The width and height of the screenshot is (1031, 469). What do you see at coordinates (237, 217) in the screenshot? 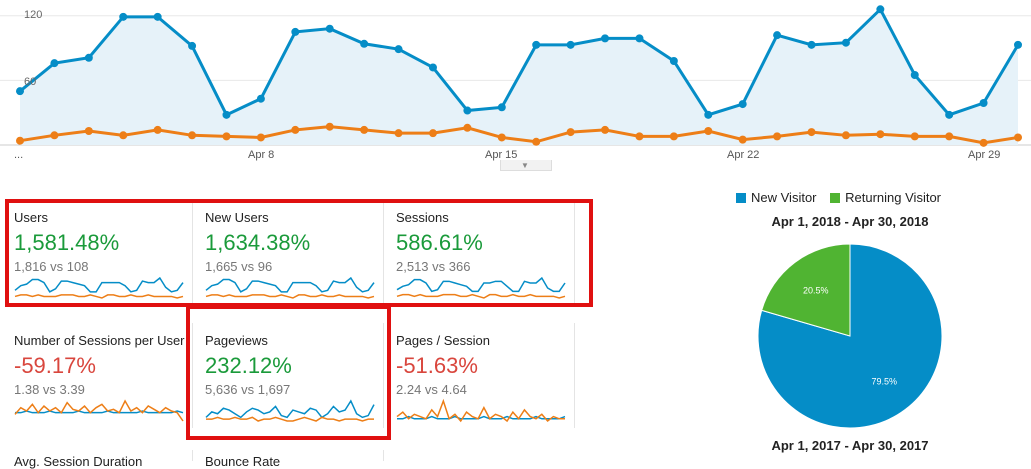
I see `metric-label: New Users` at bounding box center [237, 217].